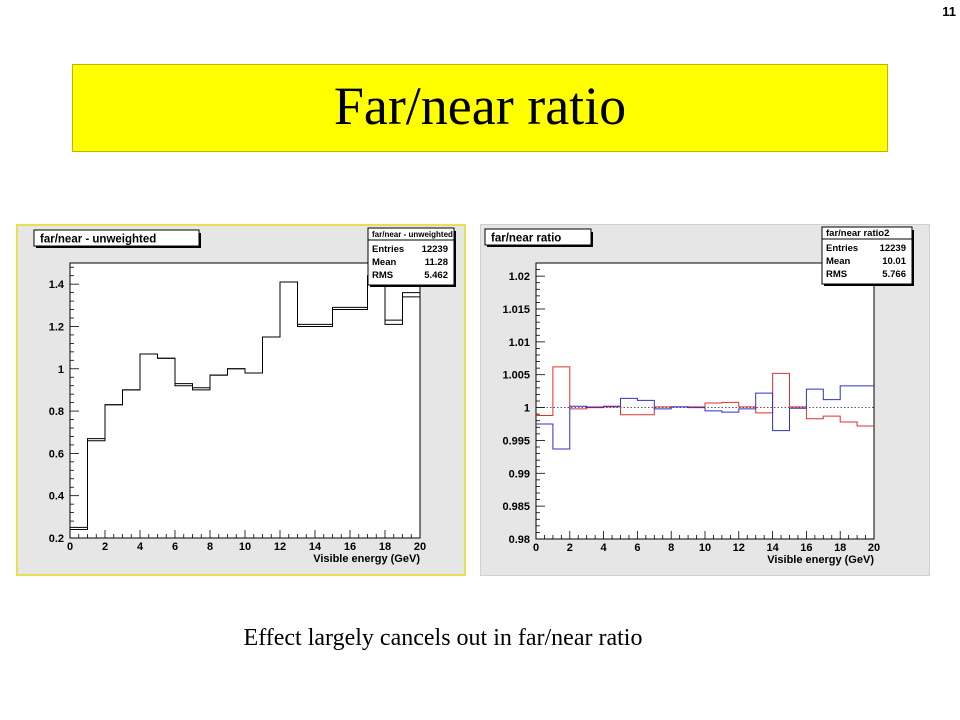 The image size is (960, 720). I want to click on hist-title-box: far/near ratio, so click(538, 237).